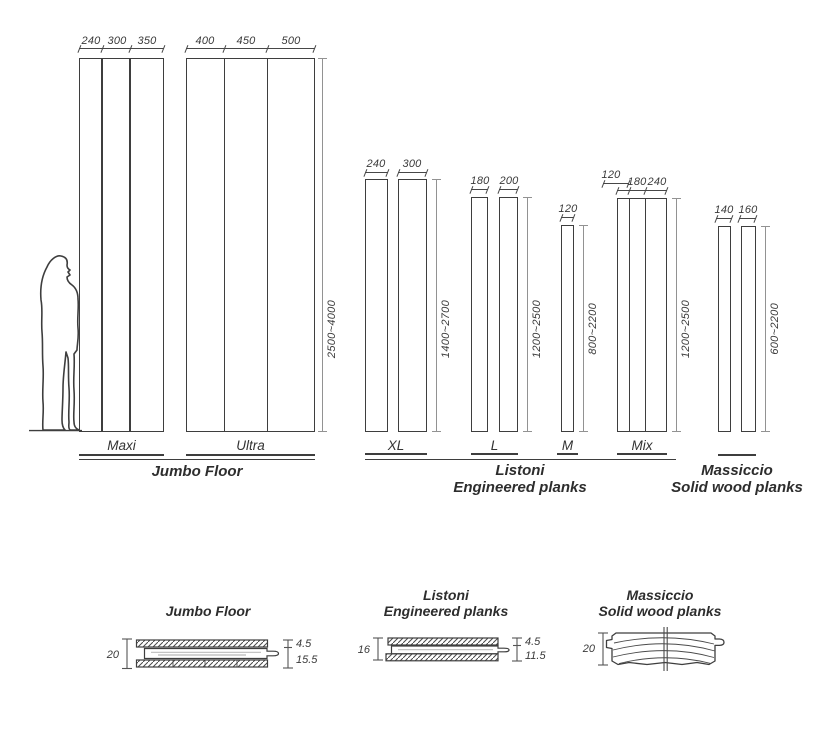 The height and width of the screenshot is (747, 833). I want to click on family-title-line1: Listoni, so click(520, 470).